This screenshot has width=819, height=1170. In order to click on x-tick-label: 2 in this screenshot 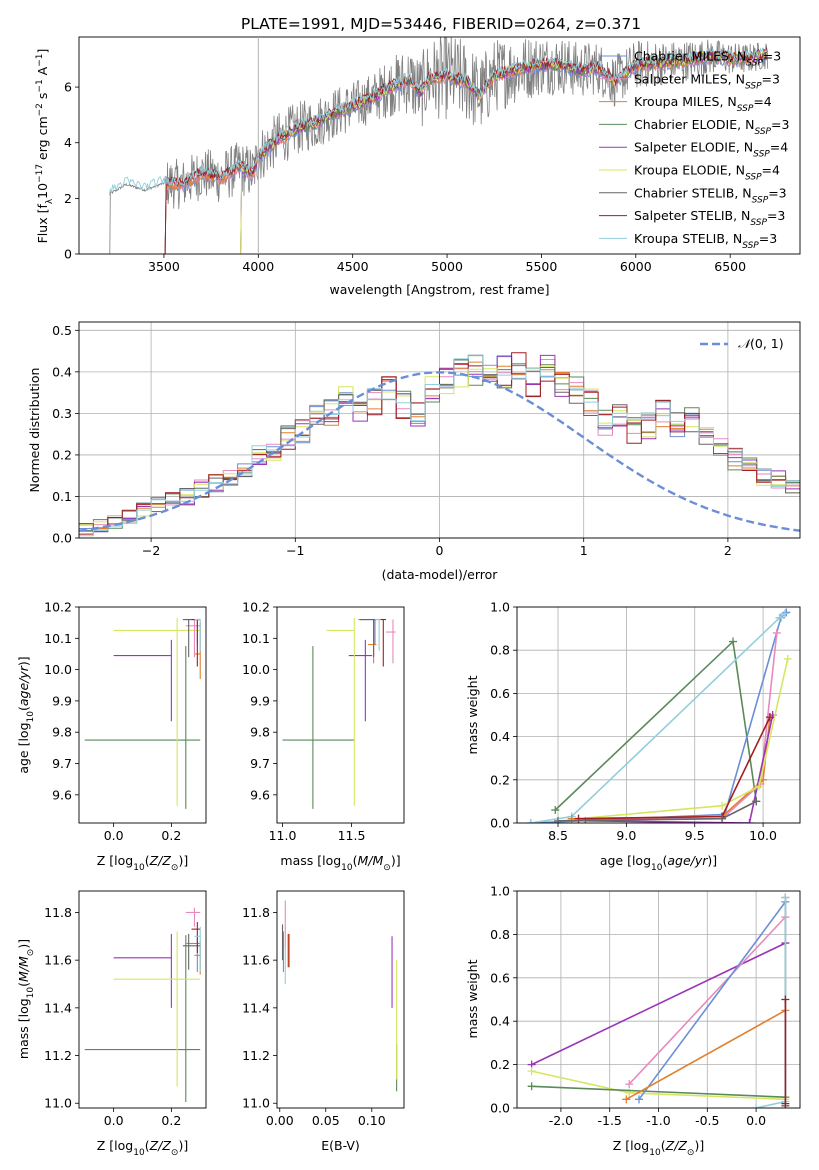, I will do `click(728, 550)`.